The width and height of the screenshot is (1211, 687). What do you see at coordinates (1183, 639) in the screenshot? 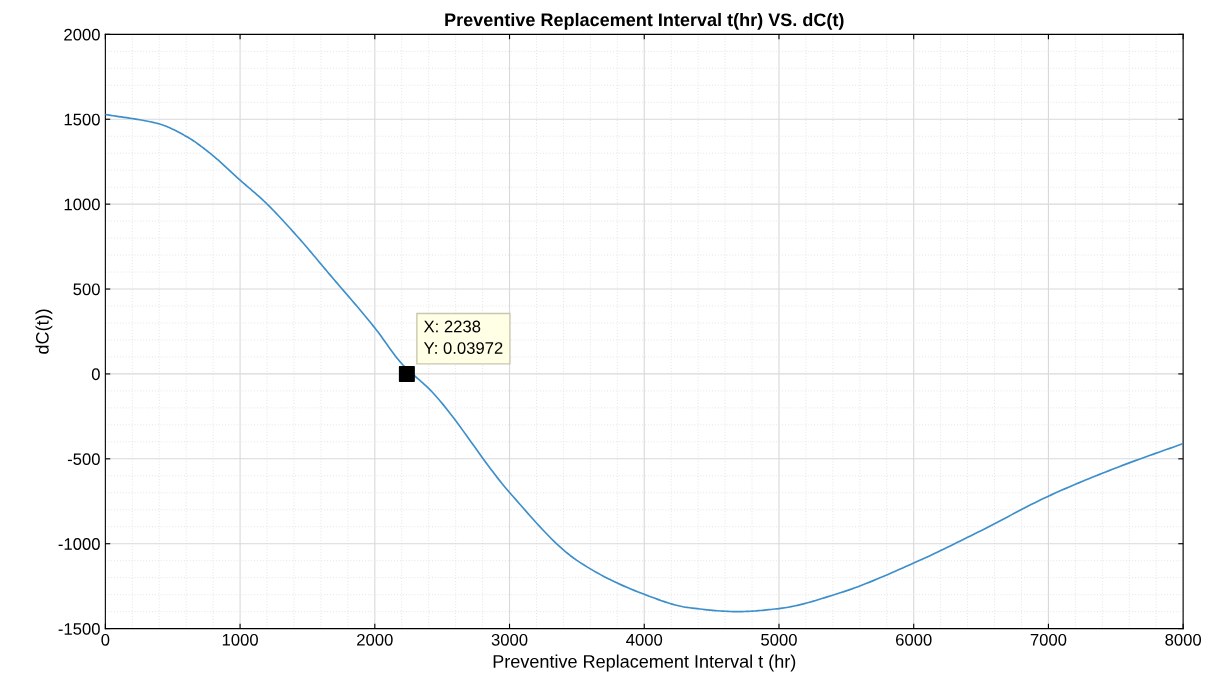
I see `x-tick-label: 8000` at bounding box center [1183, 639].